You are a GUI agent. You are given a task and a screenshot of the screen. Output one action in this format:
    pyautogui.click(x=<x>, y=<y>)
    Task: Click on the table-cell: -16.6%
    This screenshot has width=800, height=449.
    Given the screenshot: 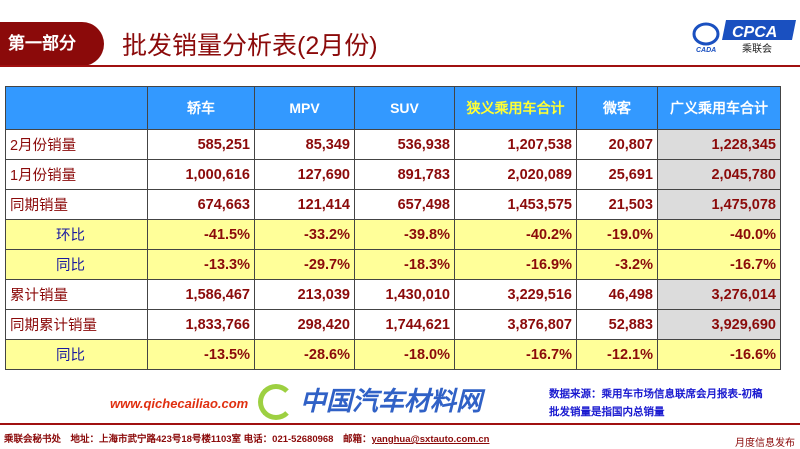 What is the action you would take?
    pyautogui.click(x=719, y=354)
    